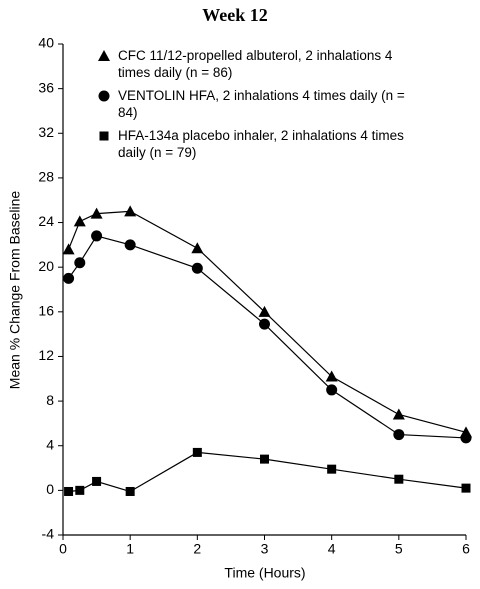 This screenshot has height=589, width=480. What do you see at coordinates (46, 311) in the screenshot?
I see `y-tick-label: 16` at bounding box center [46, 311].